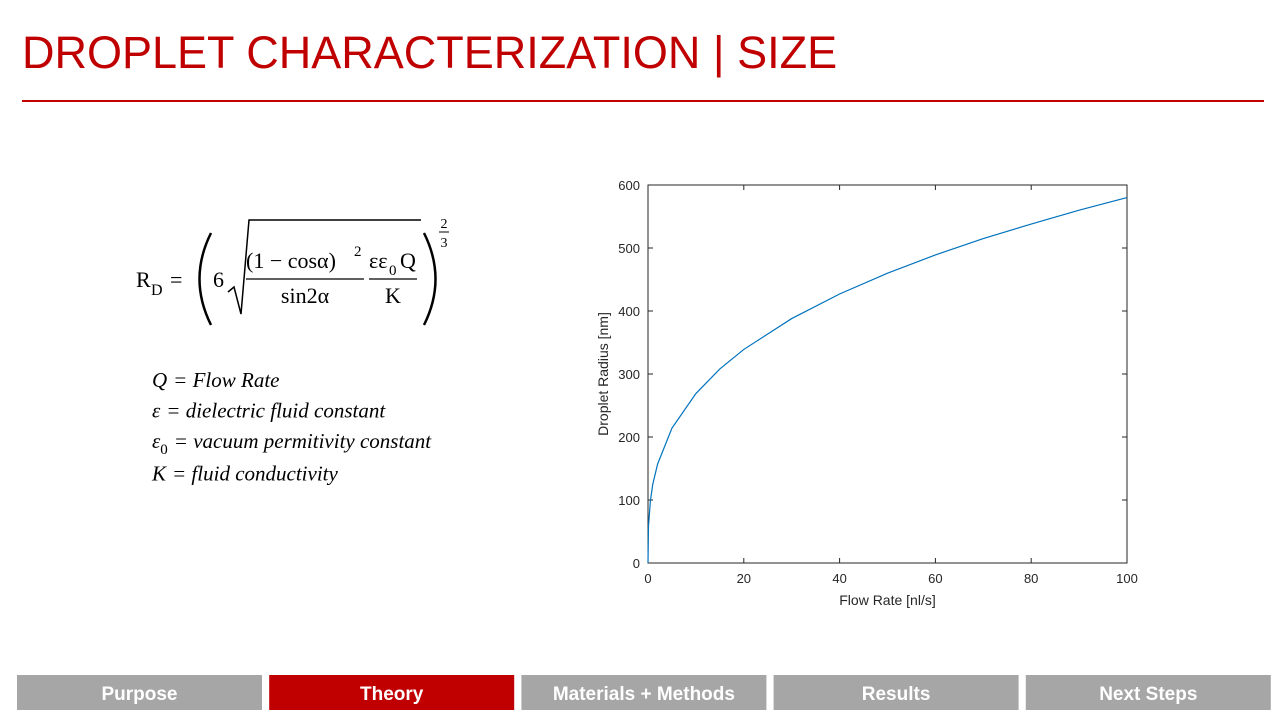 This screenshot has height=720, width=1280. What do you see at coordinates (159, 380) in the screenshot?
I see `definition-symbol: Q` at bounding box center [159, 380].